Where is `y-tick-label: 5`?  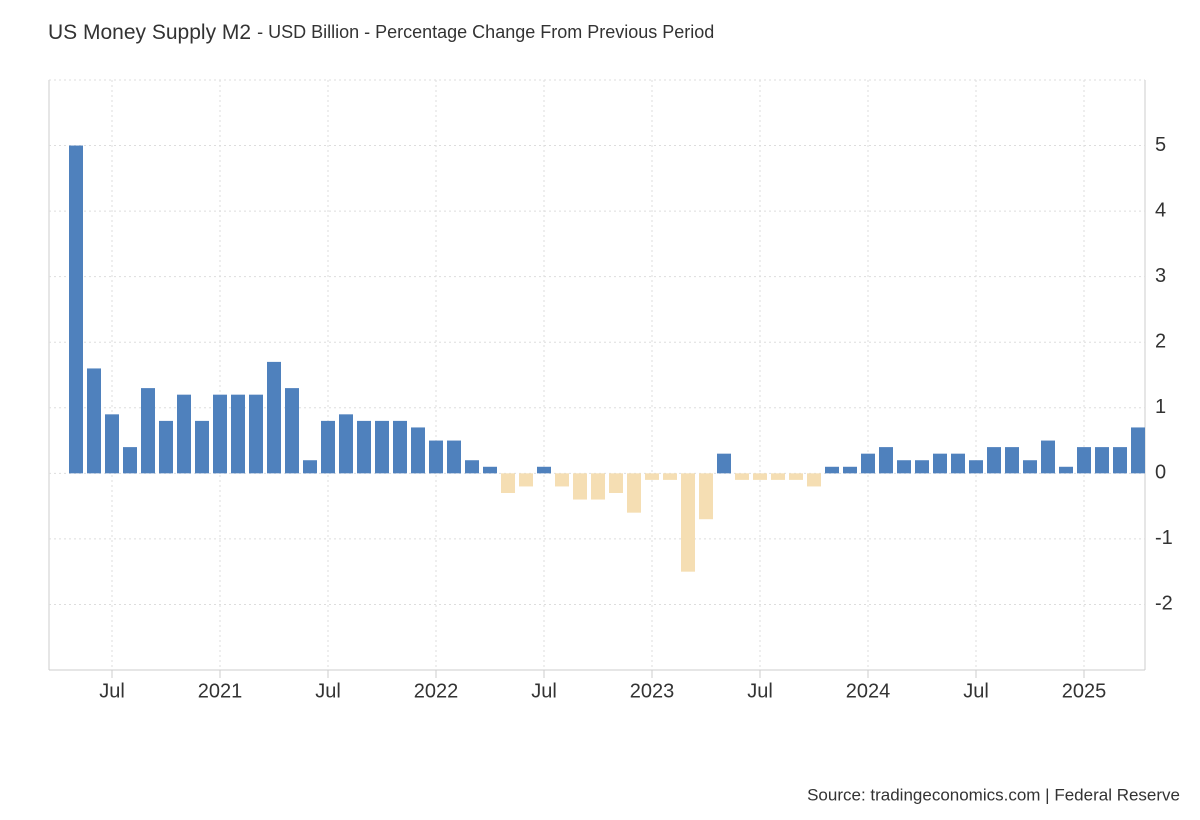 y-tick-label: 5 is located at coordinates (1160, 145).